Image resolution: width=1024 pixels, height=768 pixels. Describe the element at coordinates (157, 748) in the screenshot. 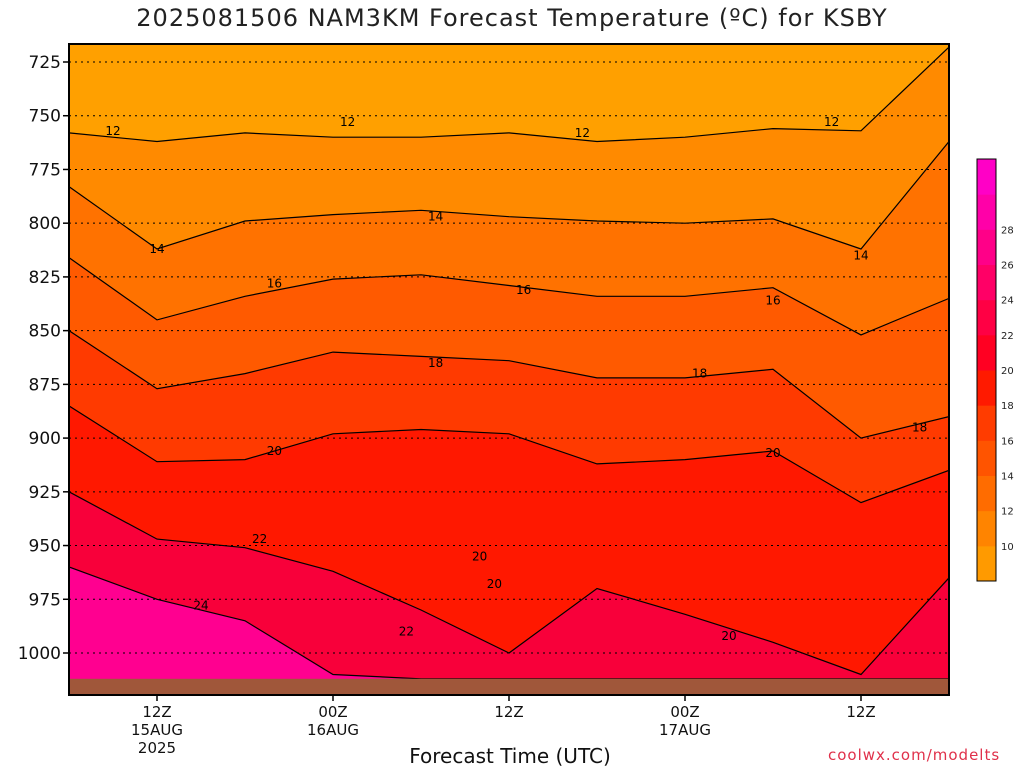

I see `x-tick-label: 2025` at that location.